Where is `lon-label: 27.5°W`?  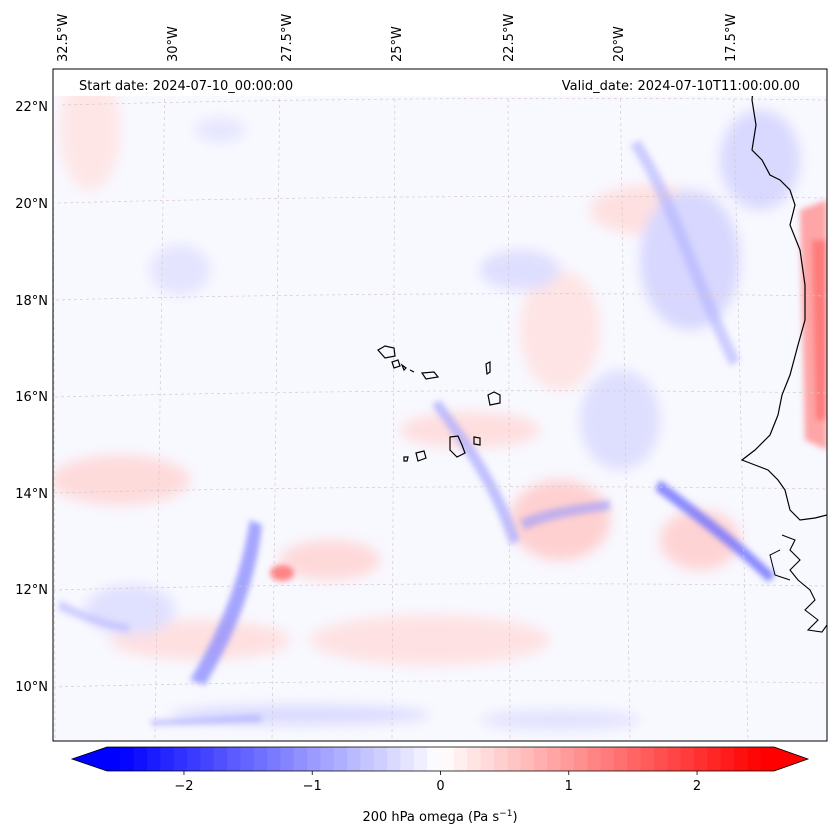 lon-label: 27.5°W is located at coordinates (287, 38).